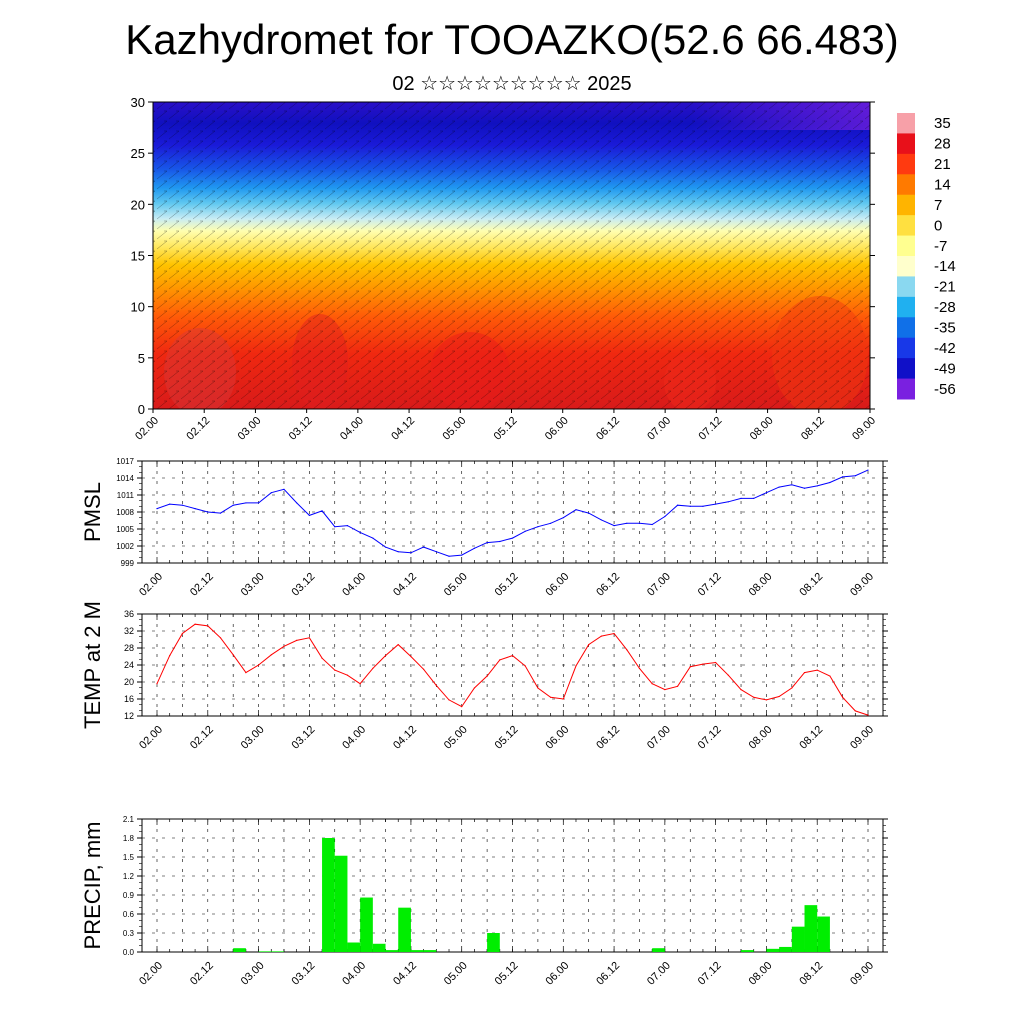 This screenshot has width=1024, height=1024. I want to click on pmsl-group-xtick-label-1: 02.12, so click(202, 585).